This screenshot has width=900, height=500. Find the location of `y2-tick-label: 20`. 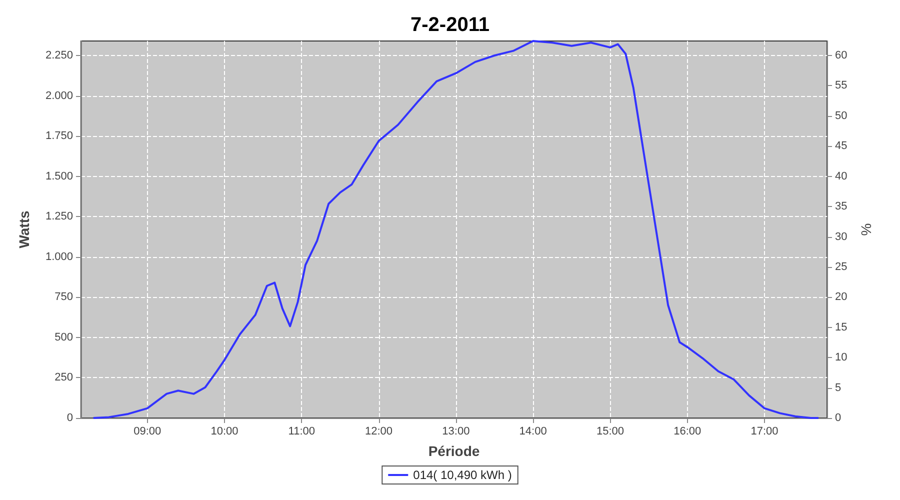

y2-tick-label: 20 is located at coordinates (841, 297).